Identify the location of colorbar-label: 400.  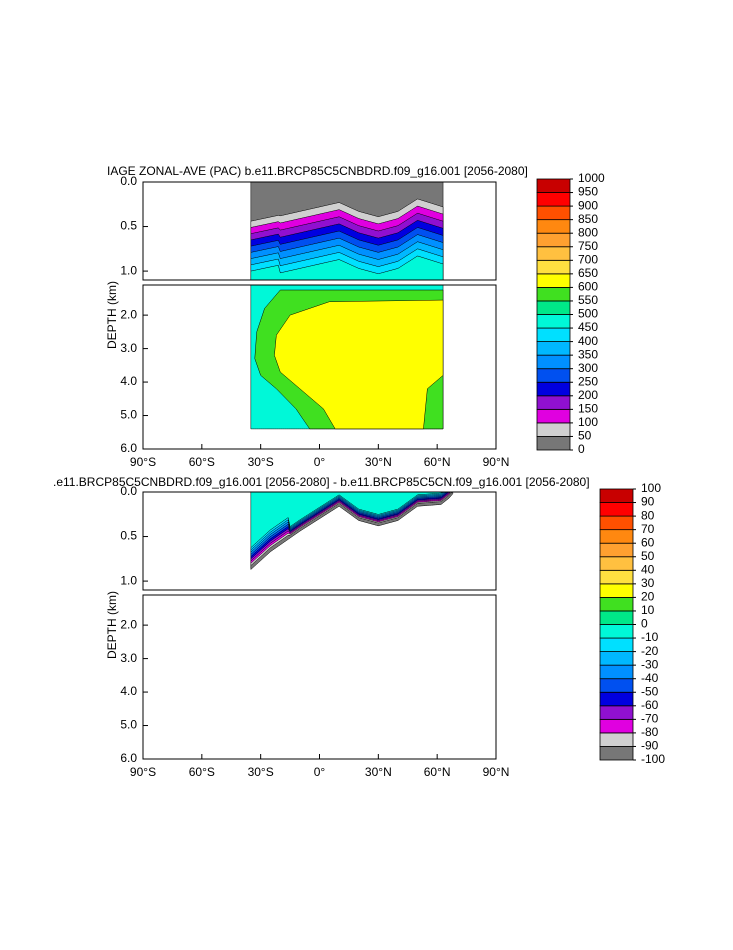
(588, 341).